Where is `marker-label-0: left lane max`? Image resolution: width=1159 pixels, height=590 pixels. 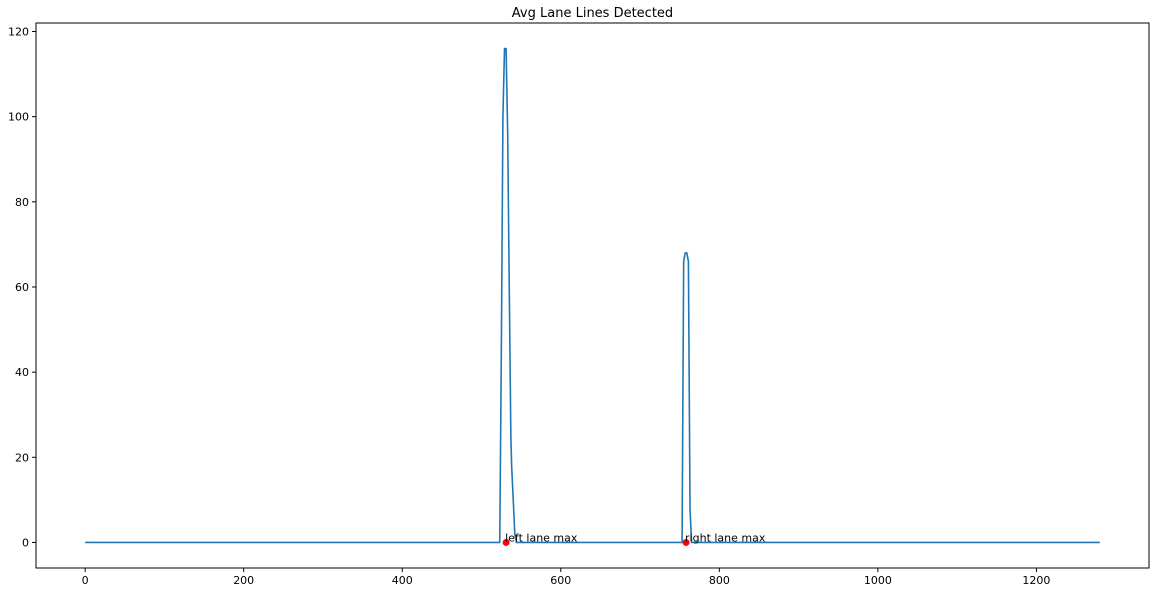
marker-label-0: left lane max is located at coordinates (541, 537).